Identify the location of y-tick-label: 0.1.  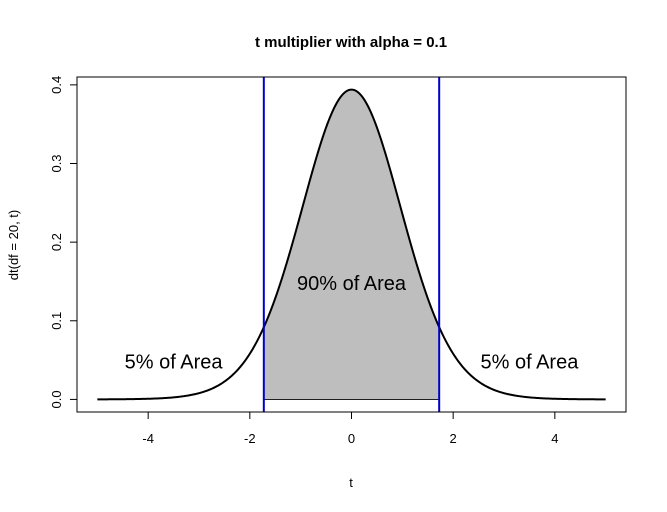
(56, 321).